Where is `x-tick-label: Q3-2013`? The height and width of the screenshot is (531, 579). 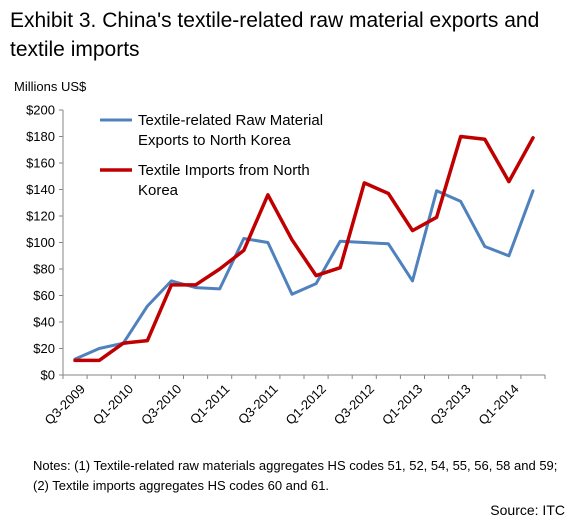 x-tick-label: Q3-2013 is located at coordinates (450, 404).